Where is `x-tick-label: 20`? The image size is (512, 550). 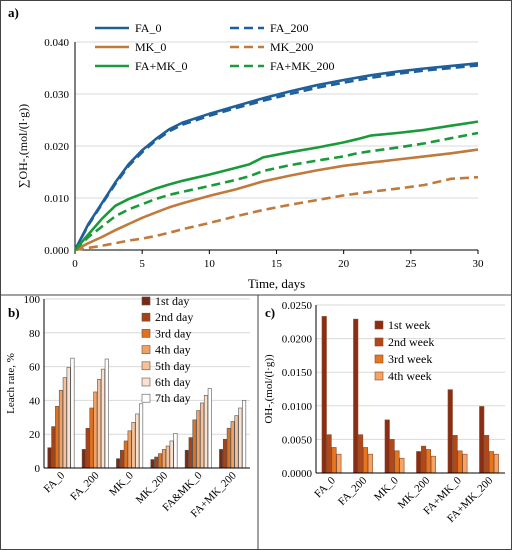 x-tick-label: 20 is located at coordinates (344, 264).